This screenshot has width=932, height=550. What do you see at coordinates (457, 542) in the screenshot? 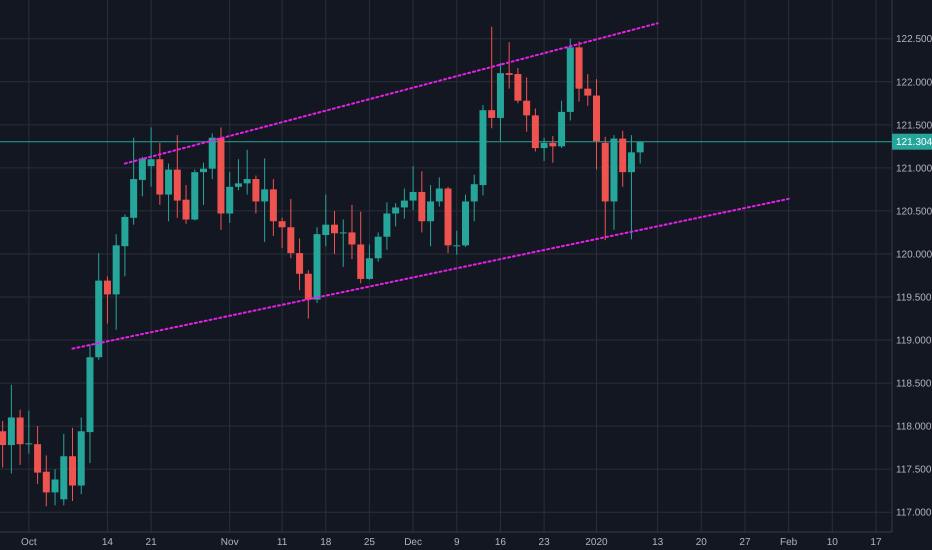
I see `x-tick-label: 9` at bounding box center [457, 542].